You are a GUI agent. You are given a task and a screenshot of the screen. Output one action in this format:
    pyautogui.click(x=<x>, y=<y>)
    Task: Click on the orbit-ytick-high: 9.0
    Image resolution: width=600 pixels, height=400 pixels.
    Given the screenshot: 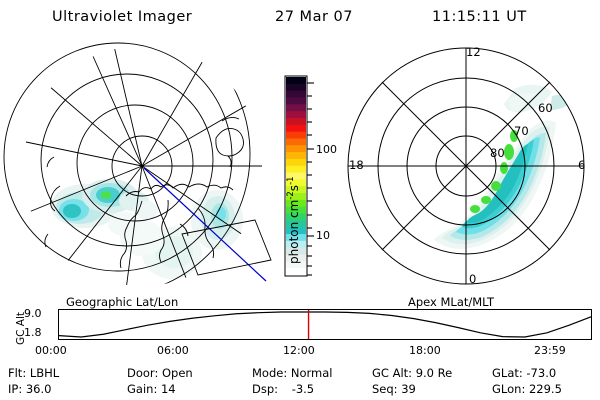 What is the action you would take?
    pyautogui.click(x=33, y=313)
    